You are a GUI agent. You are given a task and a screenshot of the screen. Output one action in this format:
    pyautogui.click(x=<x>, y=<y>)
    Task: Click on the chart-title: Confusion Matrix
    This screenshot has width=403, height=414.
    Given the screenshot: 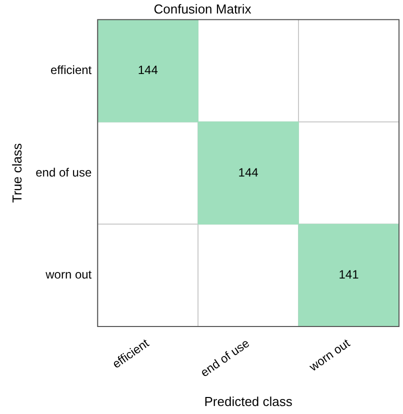 What is the action you would take?
    pyautogui.click(x=203, y=8)
    